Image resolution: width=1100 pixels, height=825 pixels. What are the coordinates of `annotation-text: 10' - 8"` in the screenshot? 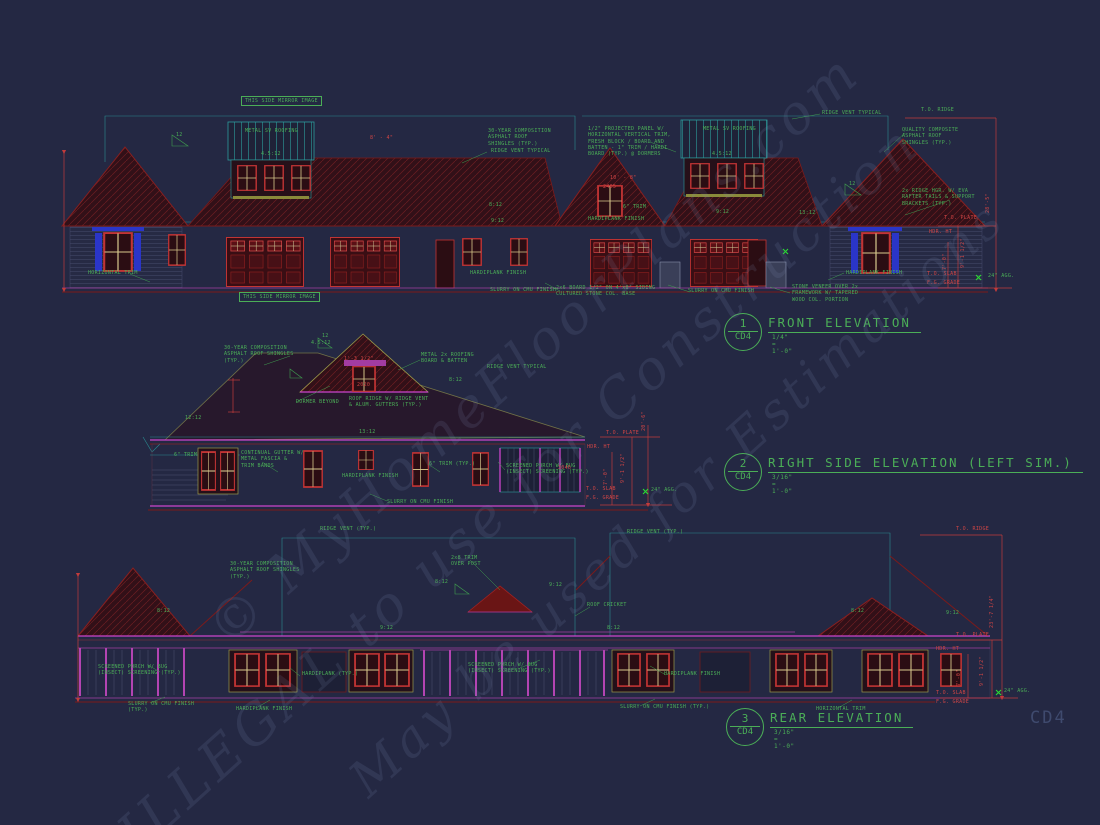 It's located at (623, 178).